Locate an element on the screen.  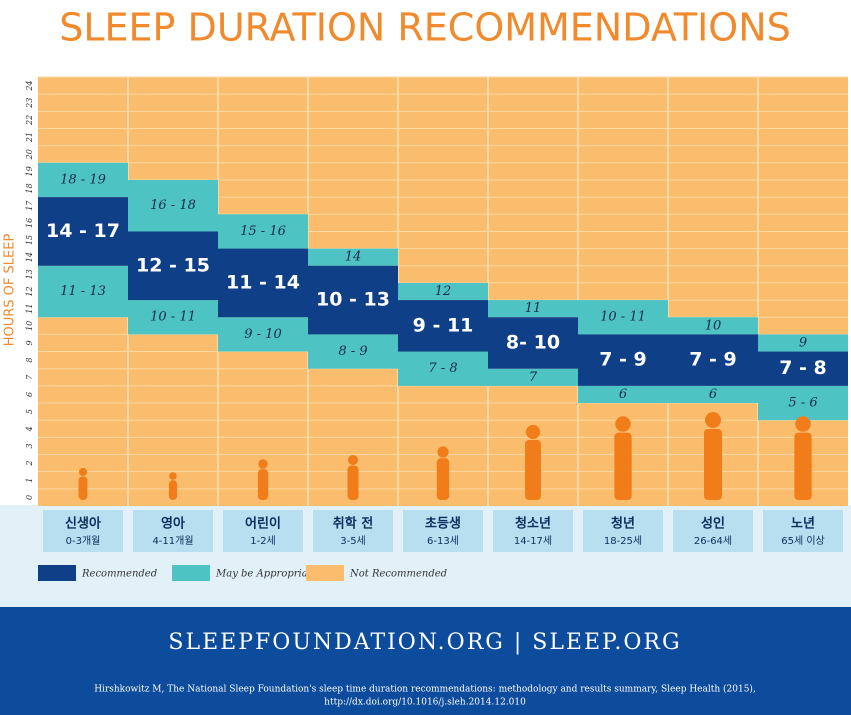
appropriate-label: 11 is located at coordinates (533, 308).